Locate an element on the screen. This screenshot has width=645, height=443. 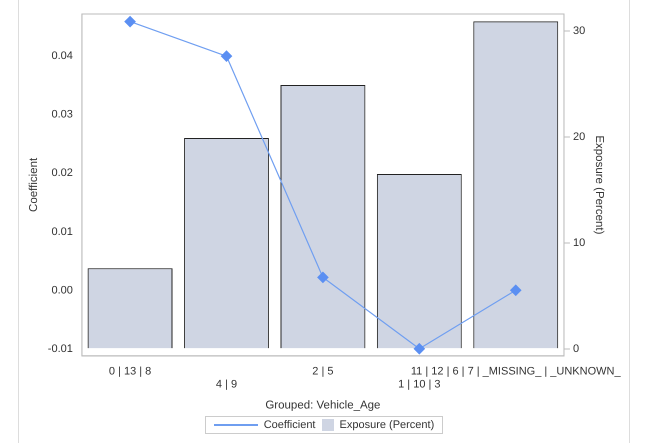
y2-tick-label: 0 is located at coordinates (576, 348).